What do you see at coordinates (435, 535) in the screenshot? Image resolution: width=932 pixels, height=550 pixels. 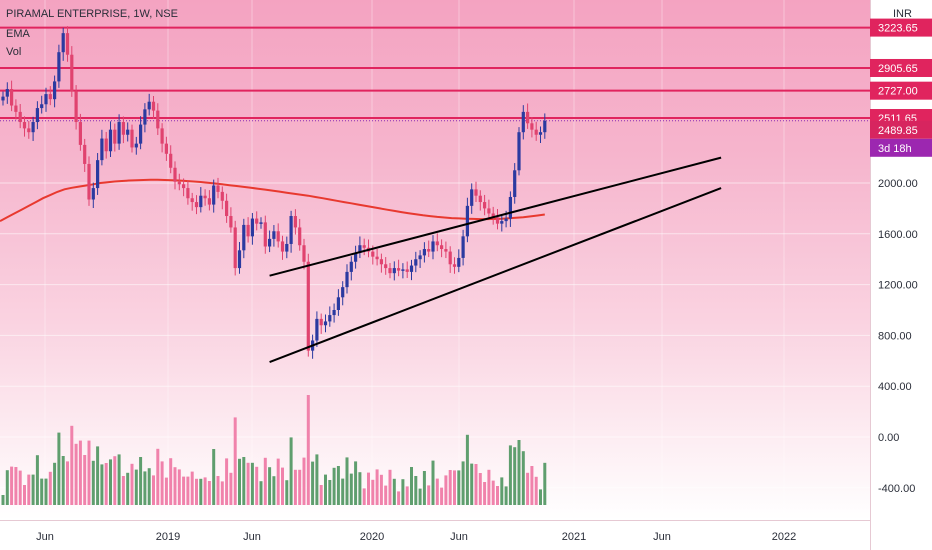 I see `time-axis` at bounding box center [435, 535].